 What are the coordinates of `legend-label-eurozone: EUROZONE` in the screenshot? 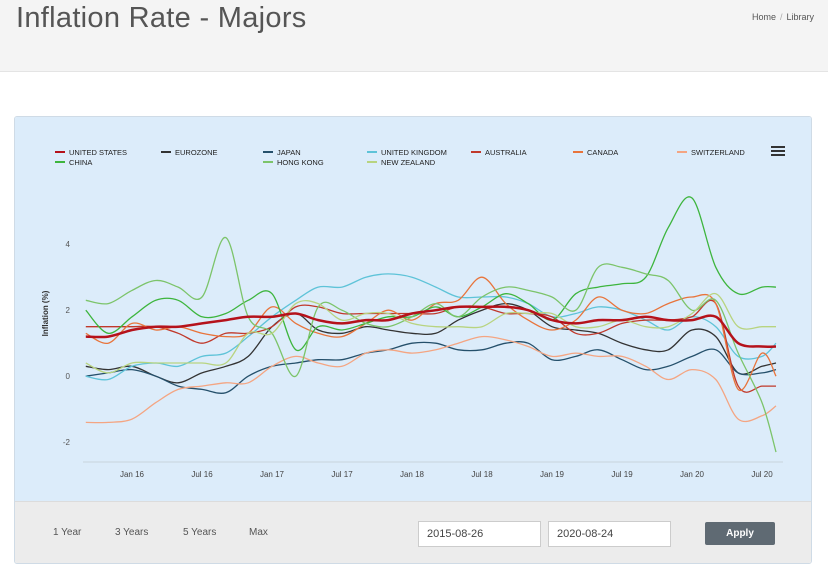 It's located at (196, 152).